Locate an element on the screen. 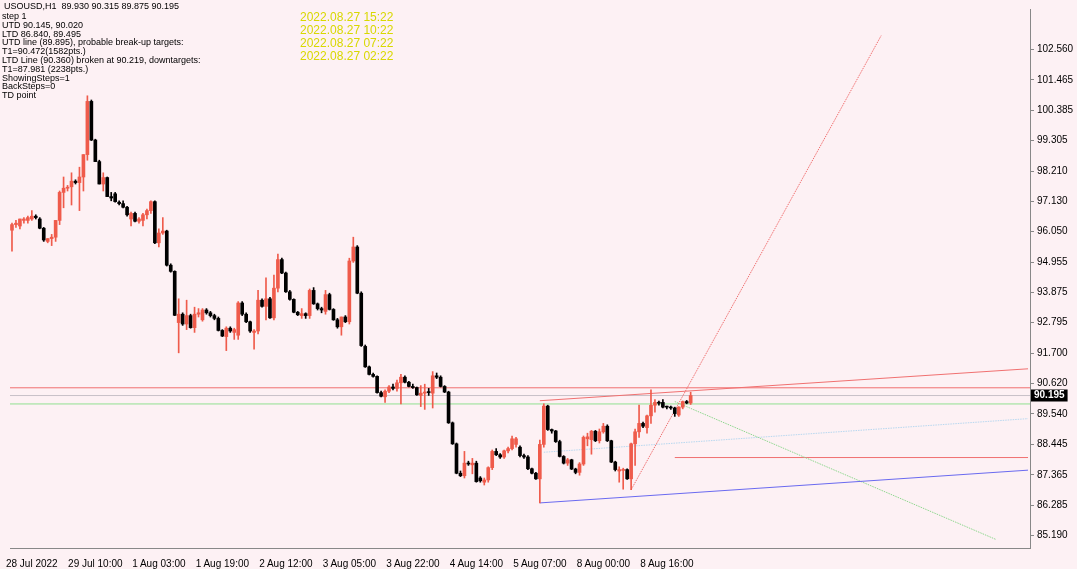 This screenshot has width=1077, height=569. annotation: BackSteps=0 is located at coordinates (29, 86).